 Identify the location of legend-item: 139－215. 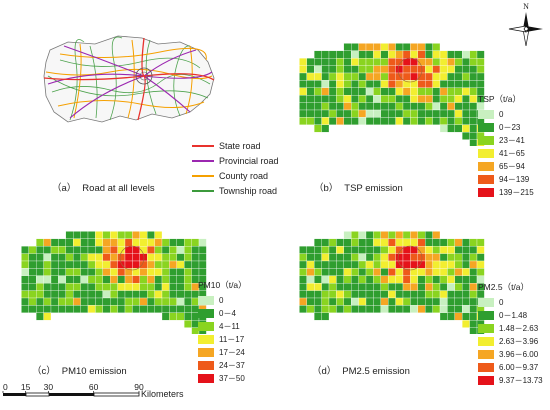
(514, 192).